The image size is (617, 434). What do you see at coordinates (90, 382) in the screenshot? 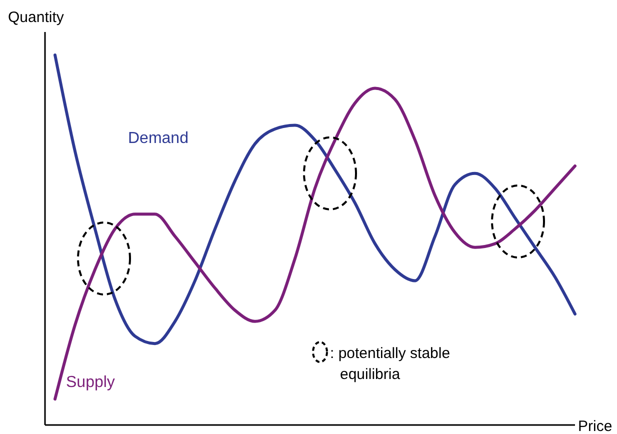
I see `series-label: Supply` at bounding box center [90, 382].